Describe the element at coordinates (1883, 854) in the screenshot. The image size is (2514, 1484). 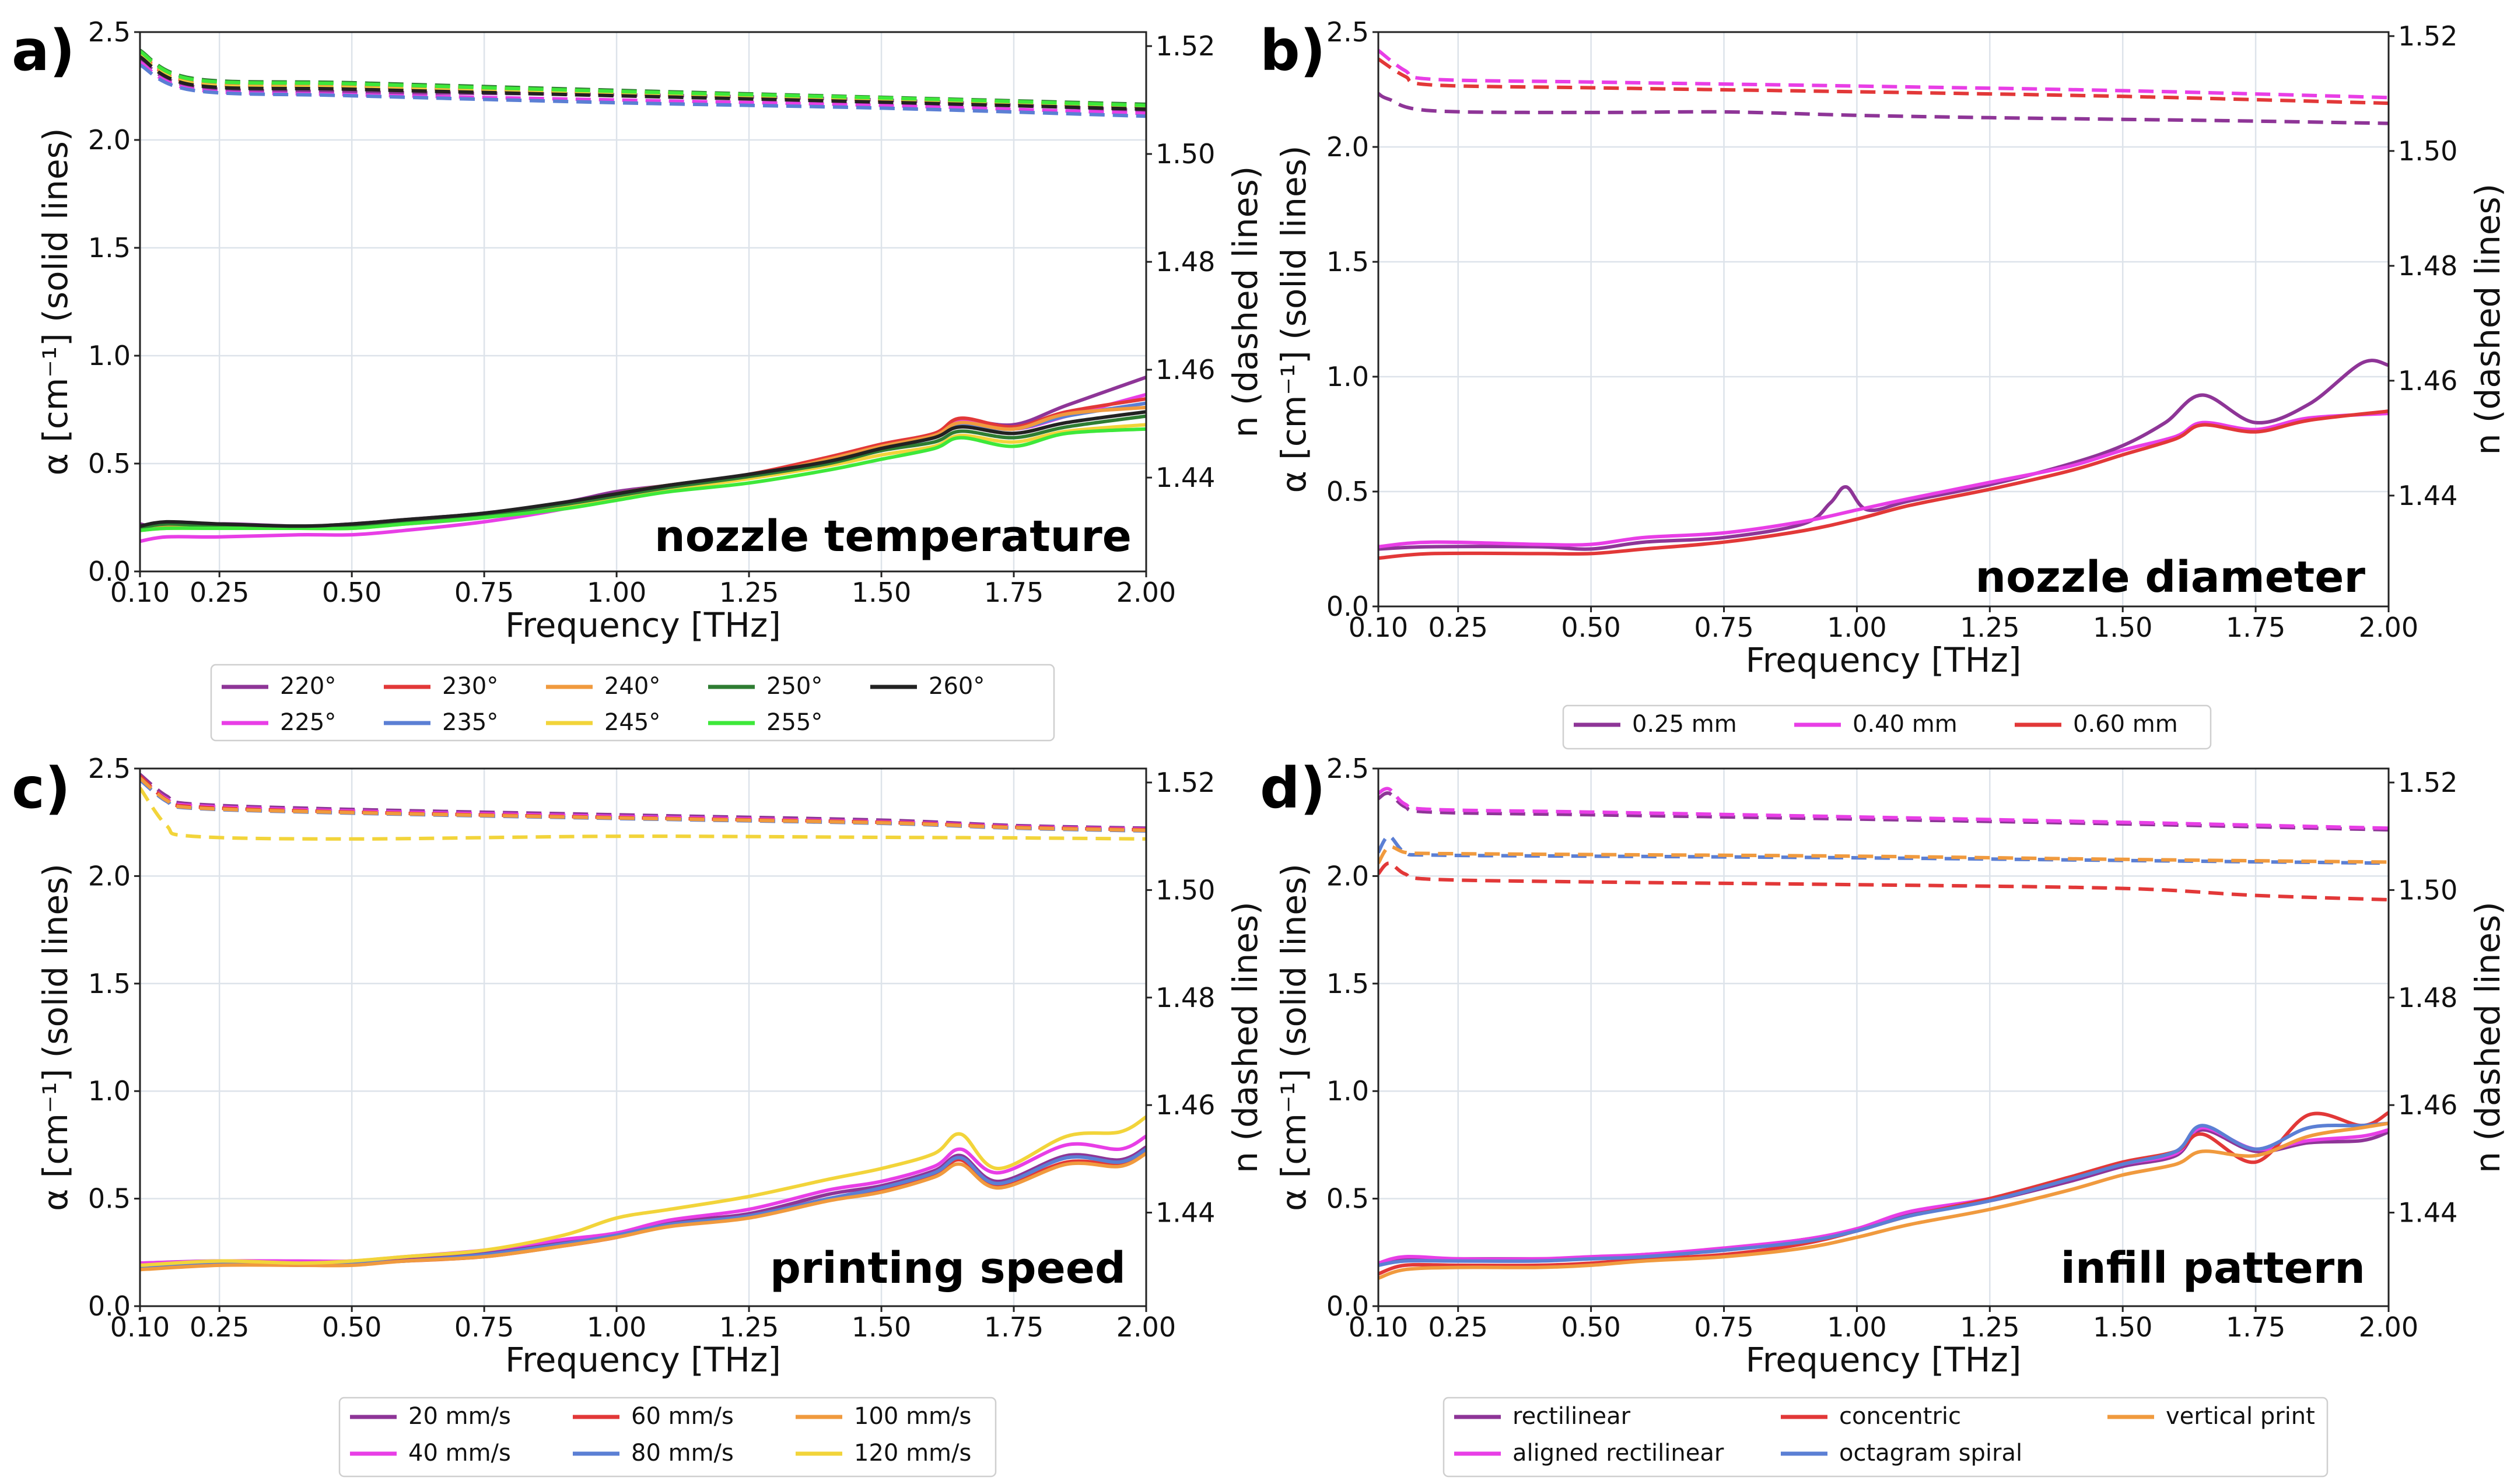
I see `n-line-vertical-print` at that location.